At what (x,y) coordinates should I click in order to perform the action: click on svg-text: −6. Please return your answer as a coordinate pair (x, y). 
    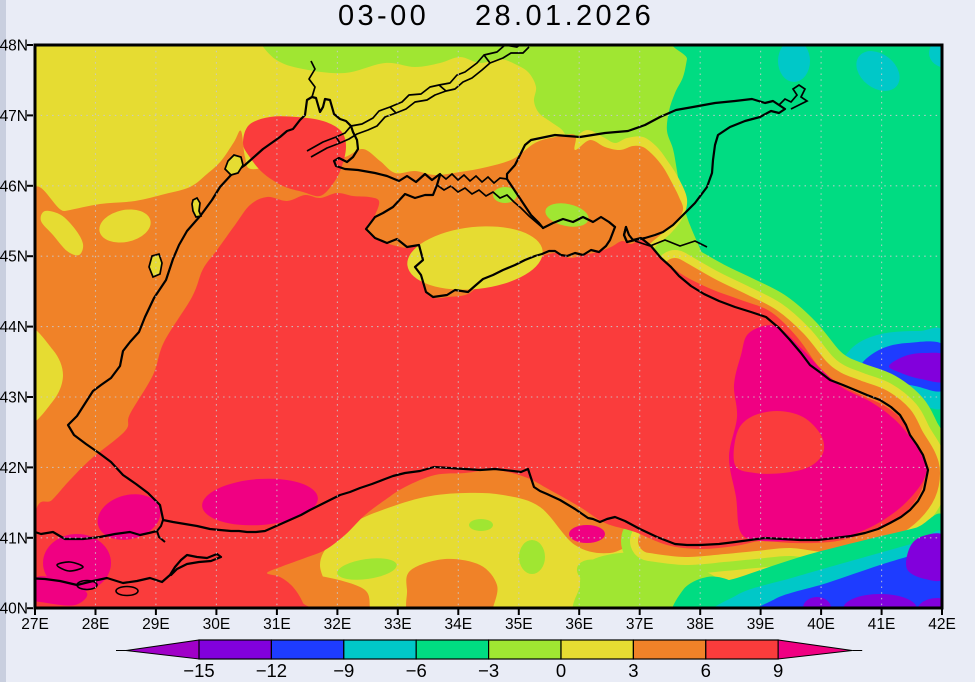
    Looking at the image, I should click on (416, 670).